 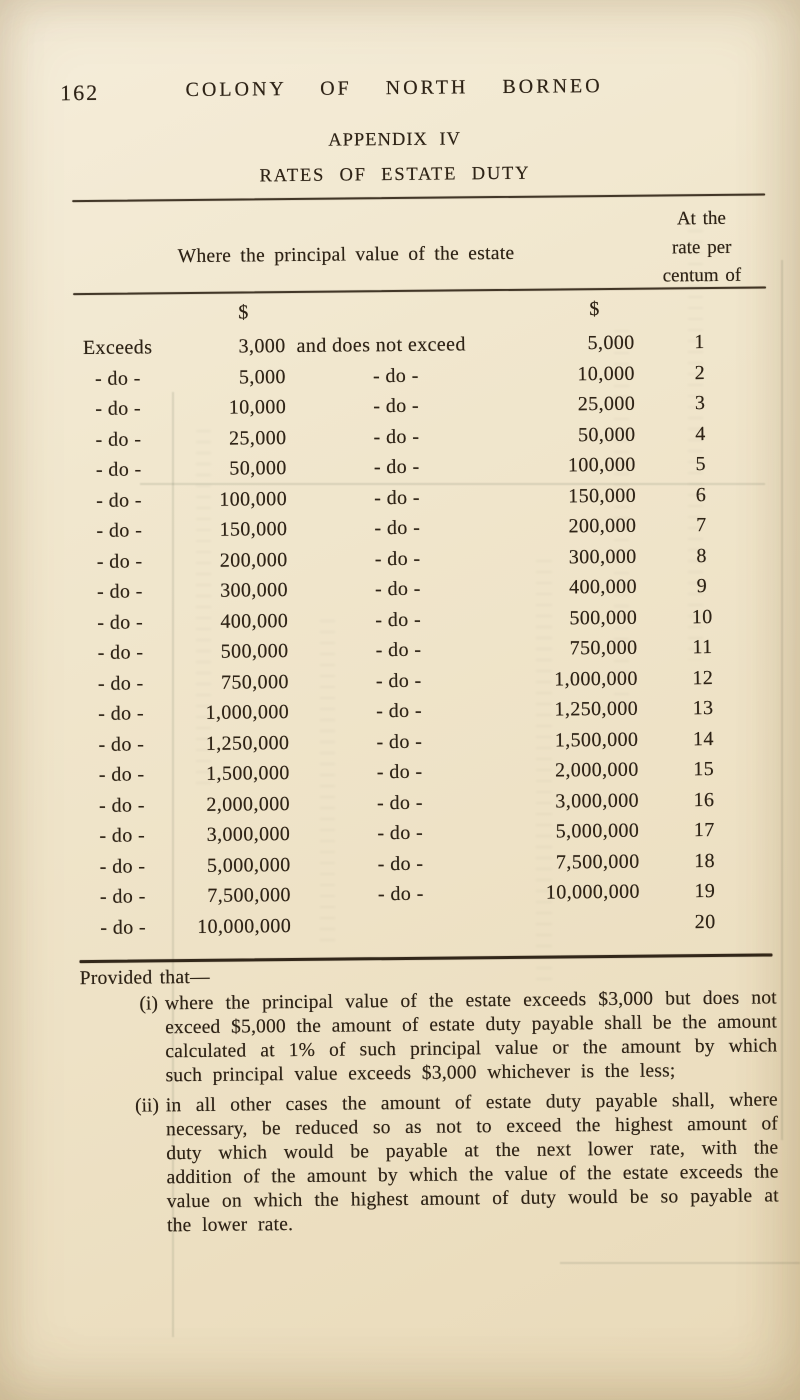 What do you see at coordinates (597, 862) in the screenshot?
I see `row-upper-bound: 7,500,000` at bounding box center [597, 862].